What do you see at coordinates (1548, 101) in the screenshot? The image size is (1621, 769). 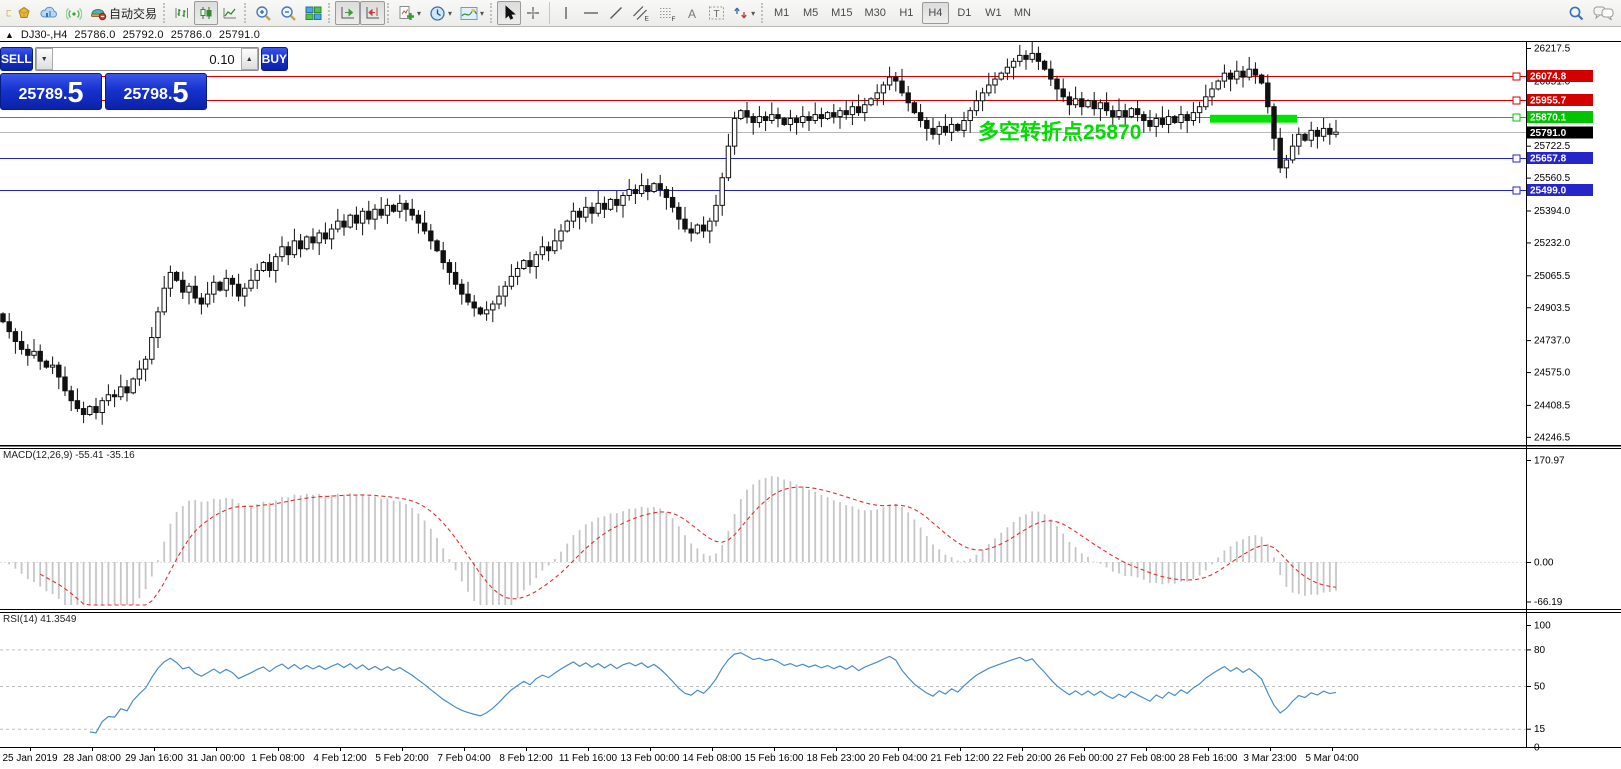 I see `svg-text: 25955.7` at bounding box center [1548, 101].